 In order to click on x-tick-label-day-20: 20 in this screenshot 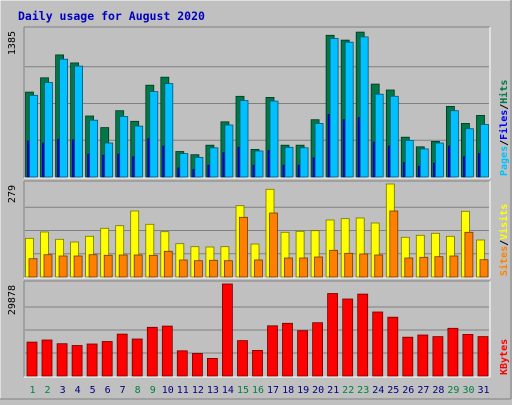, I will do `click(318, 390)`.